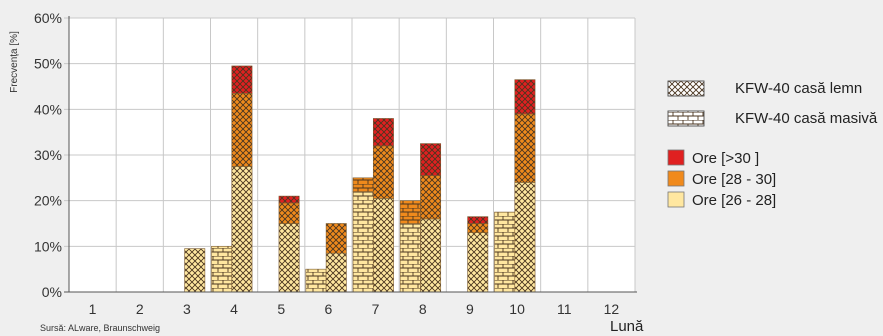 The width and height of the screenshot is (883, 336). Describe the element at coordinates (612, 309) in the screenshot. I see `x-tick-label: 12` at that location.